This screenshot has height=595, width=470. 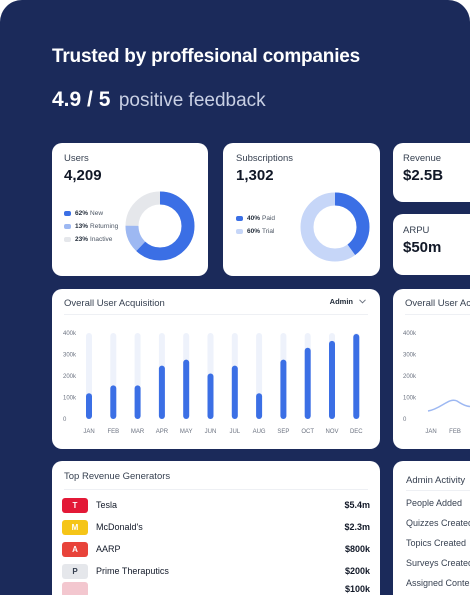 What do you see at coordinates (356, 432) in the screenshot?
I see `x-tick-label: DEC` at bounding box center [356, 432].